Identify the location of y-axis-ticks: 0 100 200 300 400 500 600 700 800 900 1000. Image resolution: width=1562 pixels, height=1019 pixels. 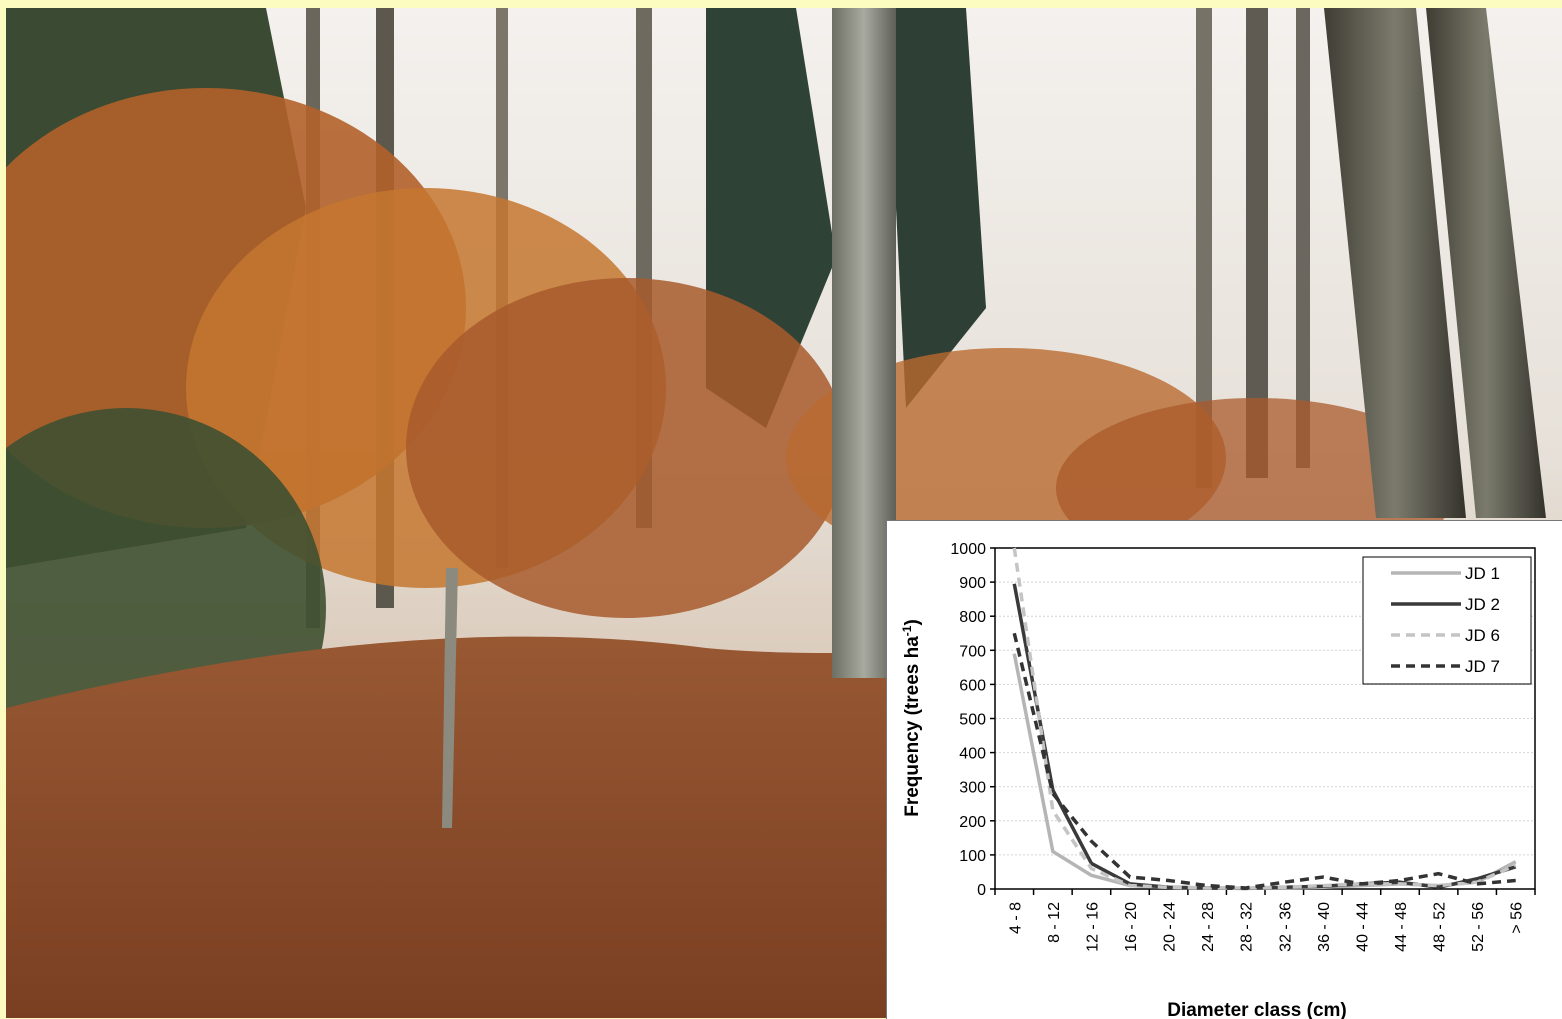
(972, 720).